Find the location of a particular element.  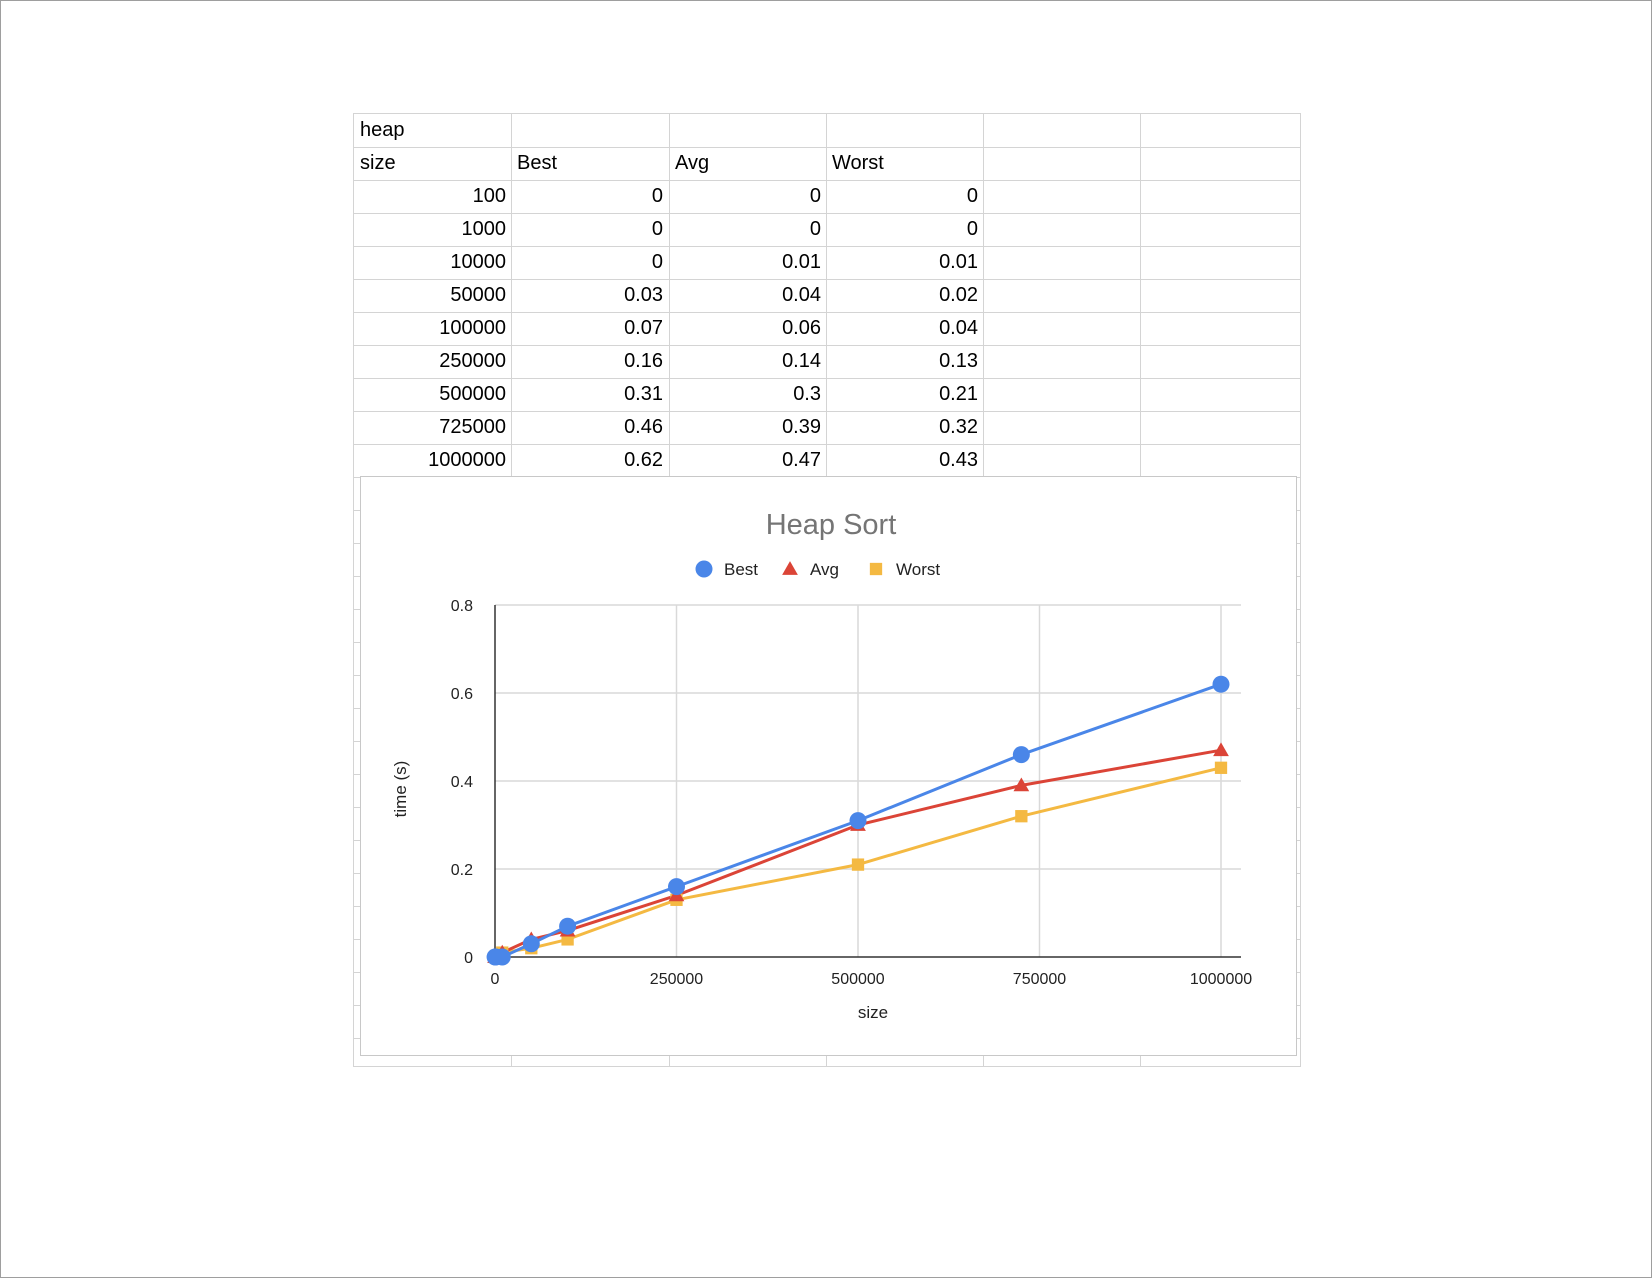

table-cell: 100000 is located at coordinates (472, 328).